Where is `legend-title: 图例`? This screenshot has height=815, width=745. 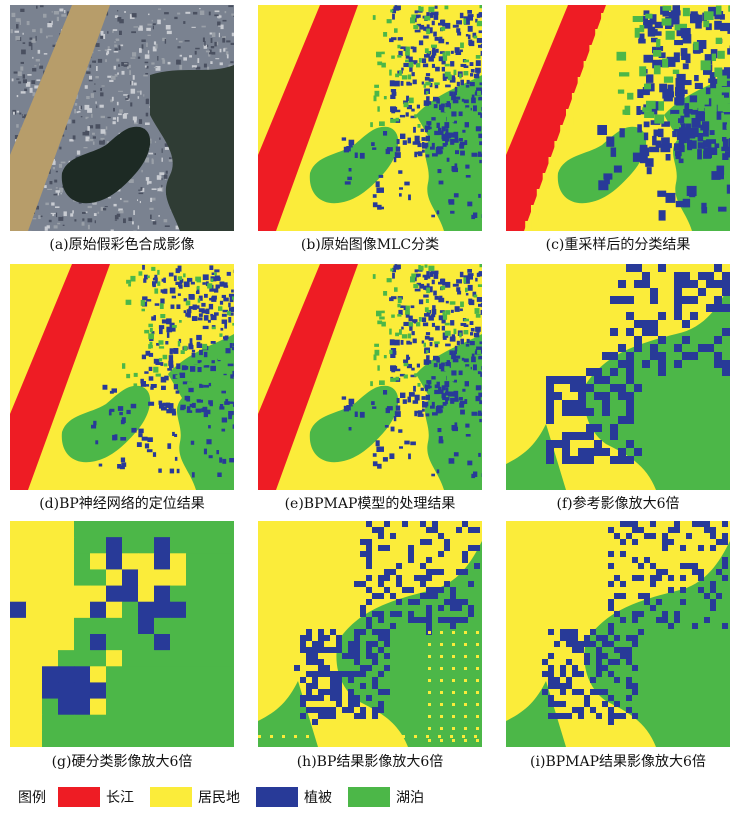
legend-title: 图例 is located at coordinates (32, 798).